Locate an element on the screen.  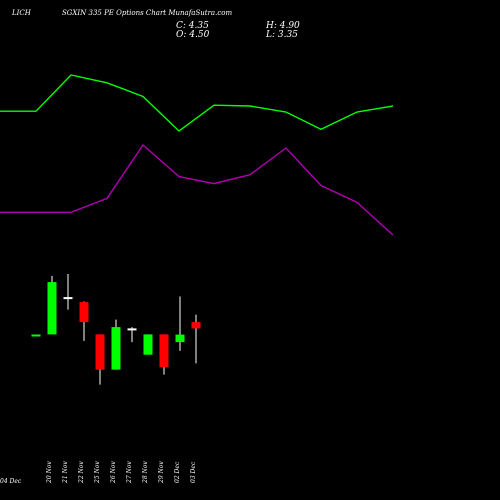
high-value: H: 4.90 is located at coordinates (283, 26).